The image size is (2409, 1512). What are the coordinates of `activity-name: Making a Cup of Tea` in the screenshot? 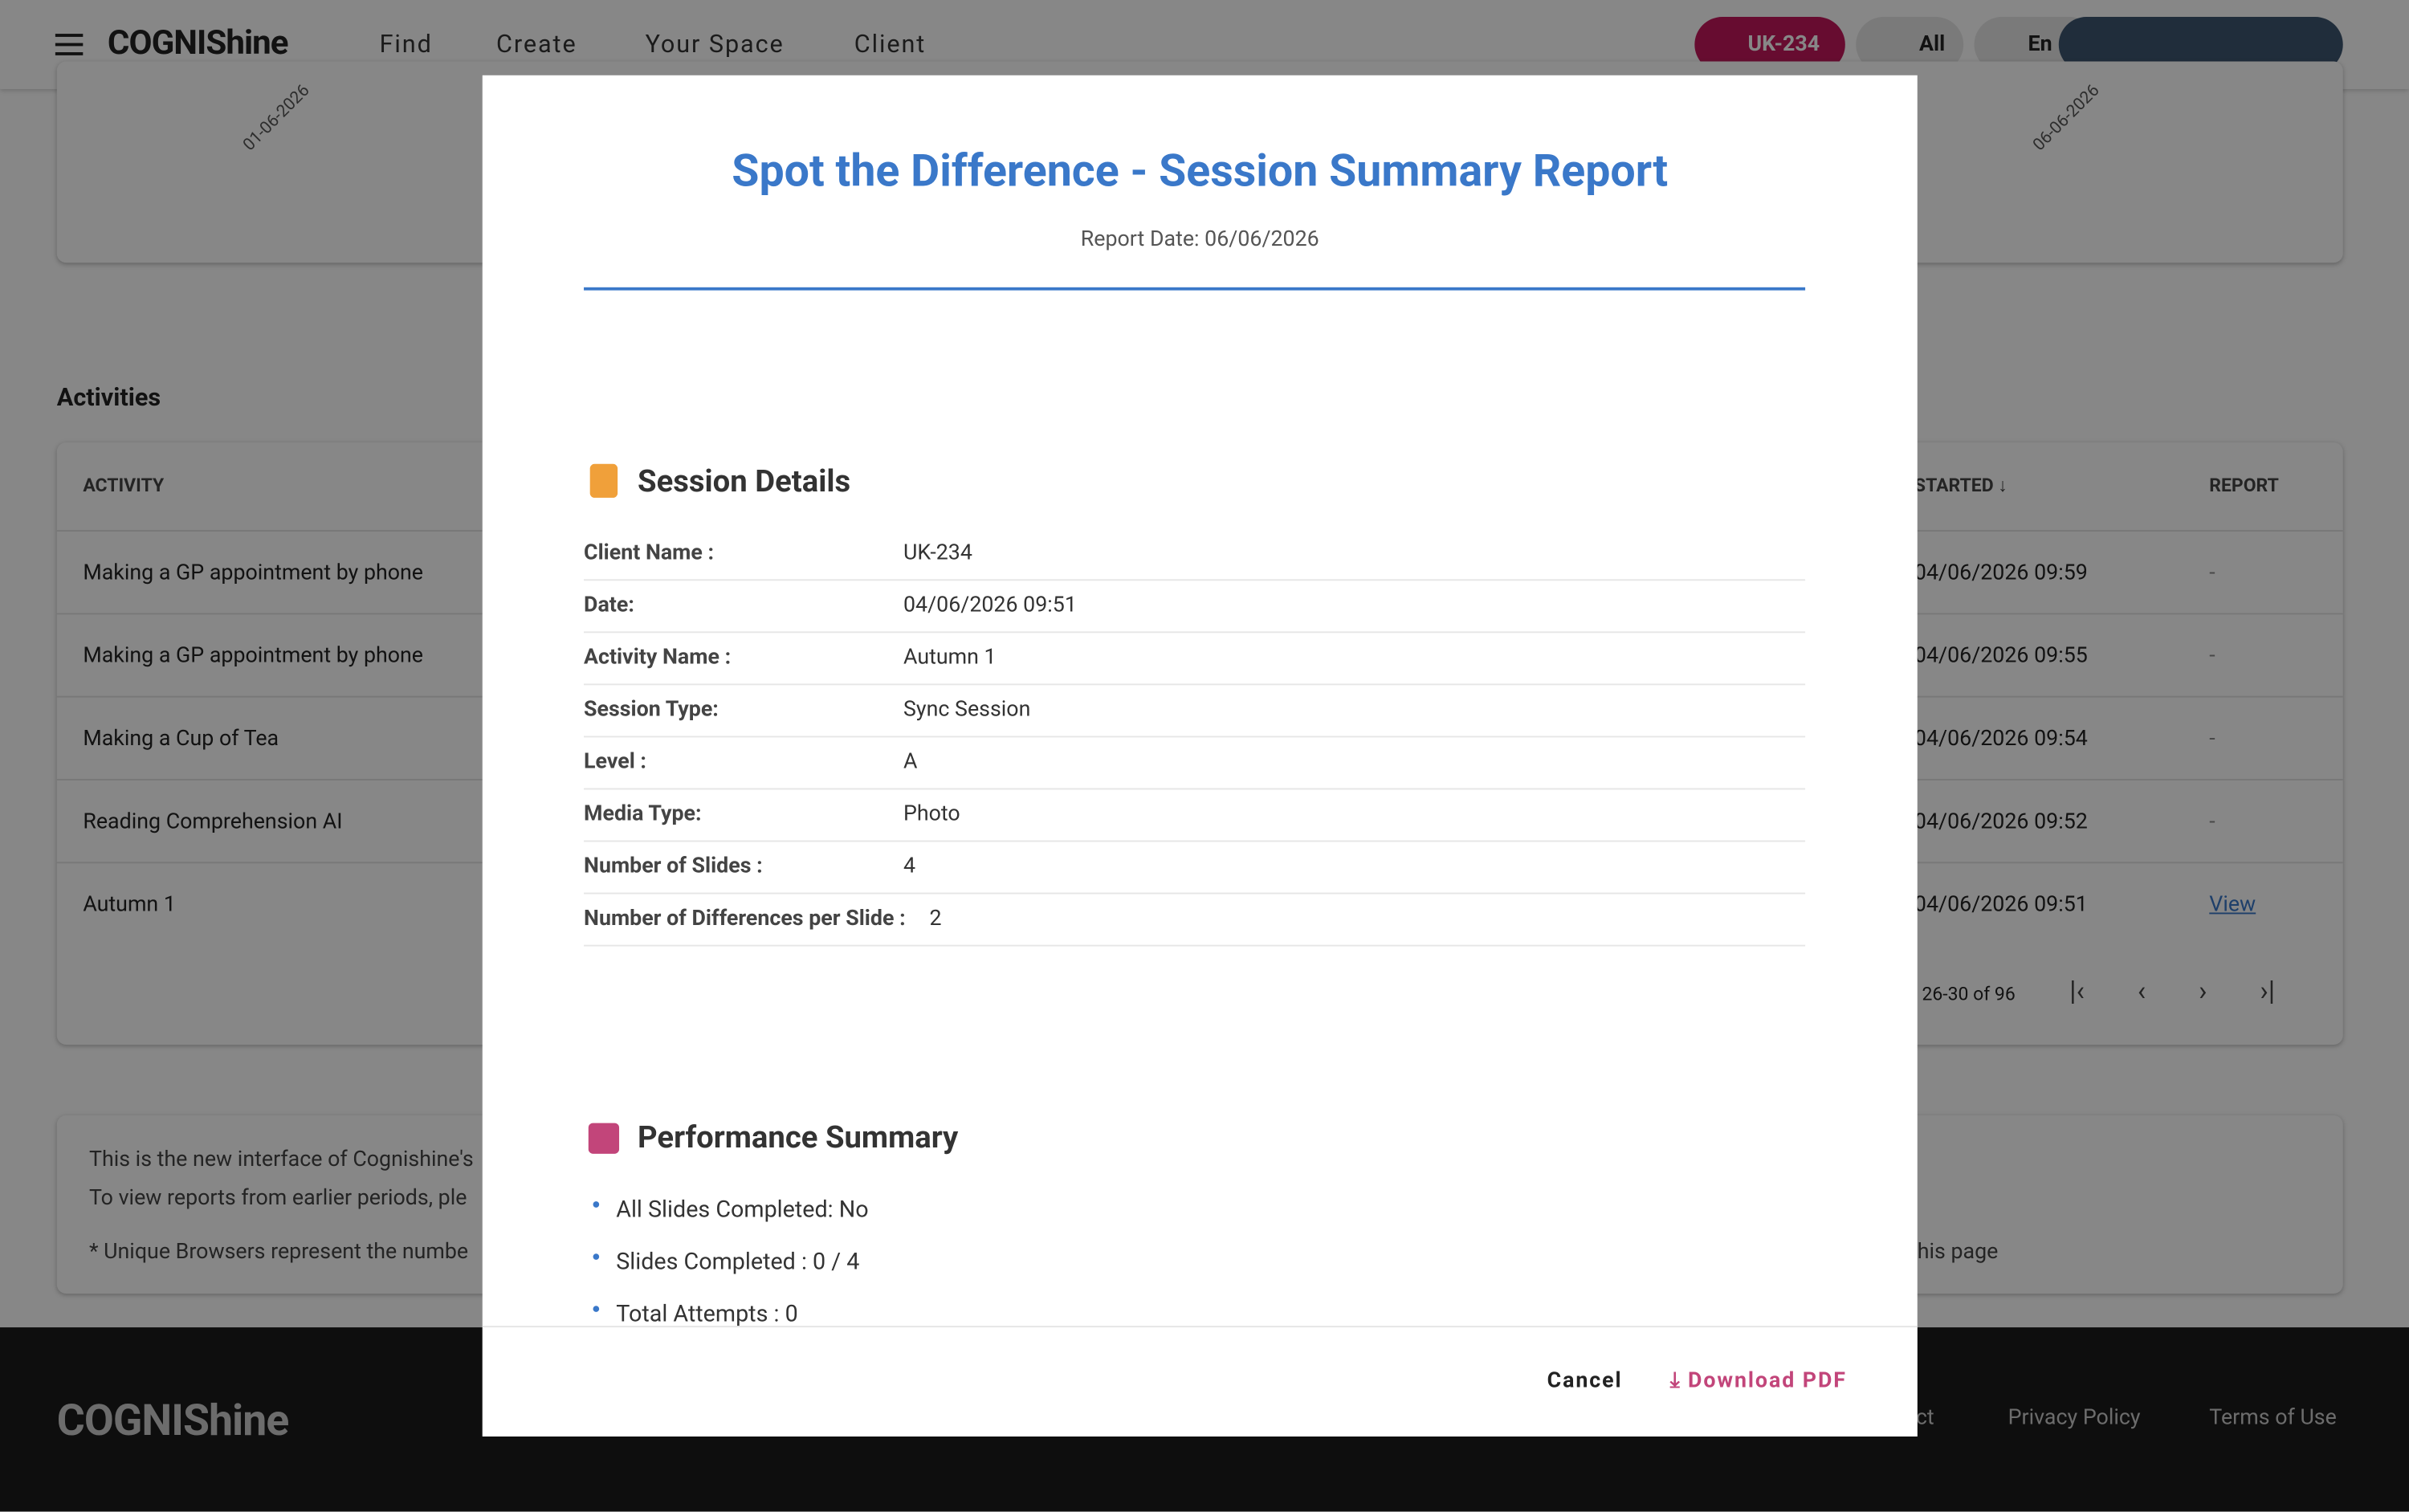 It's located at (181, 739).